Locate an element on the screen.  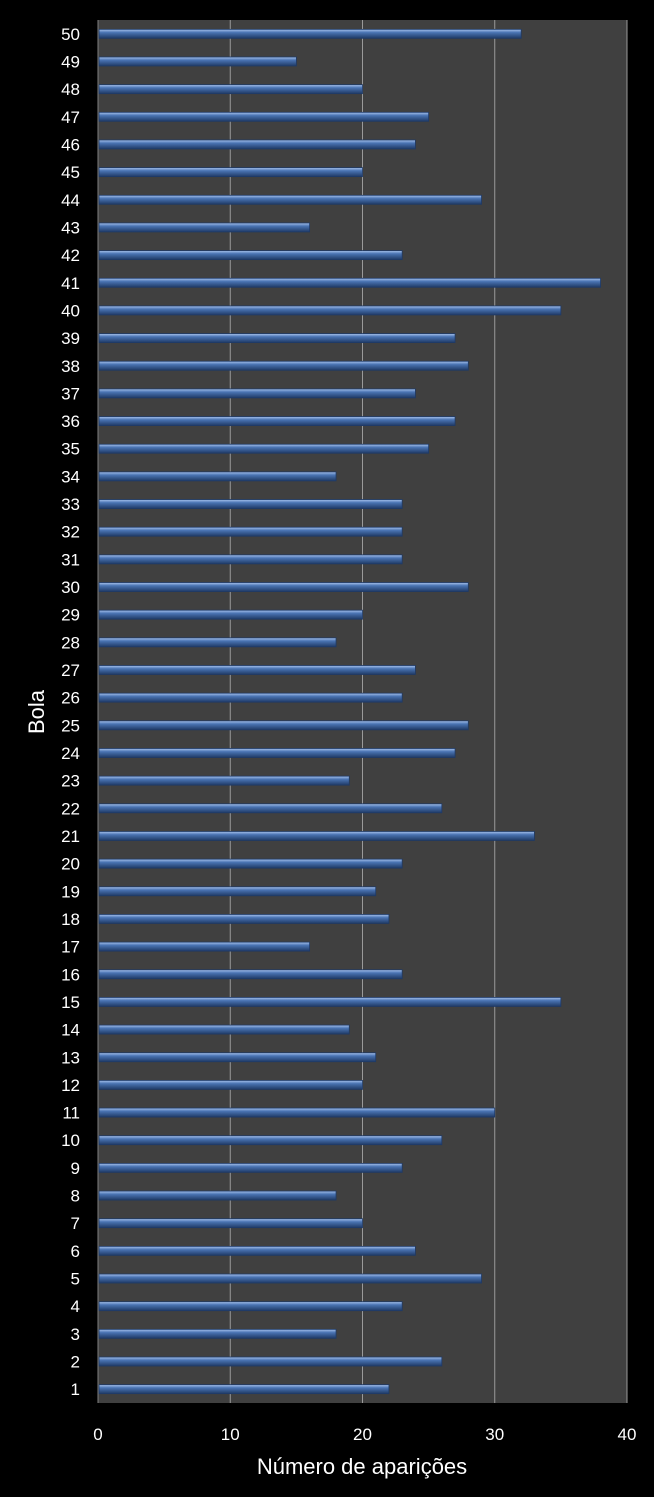
y-tick-label: 33 is located at coordinates (70, 504).